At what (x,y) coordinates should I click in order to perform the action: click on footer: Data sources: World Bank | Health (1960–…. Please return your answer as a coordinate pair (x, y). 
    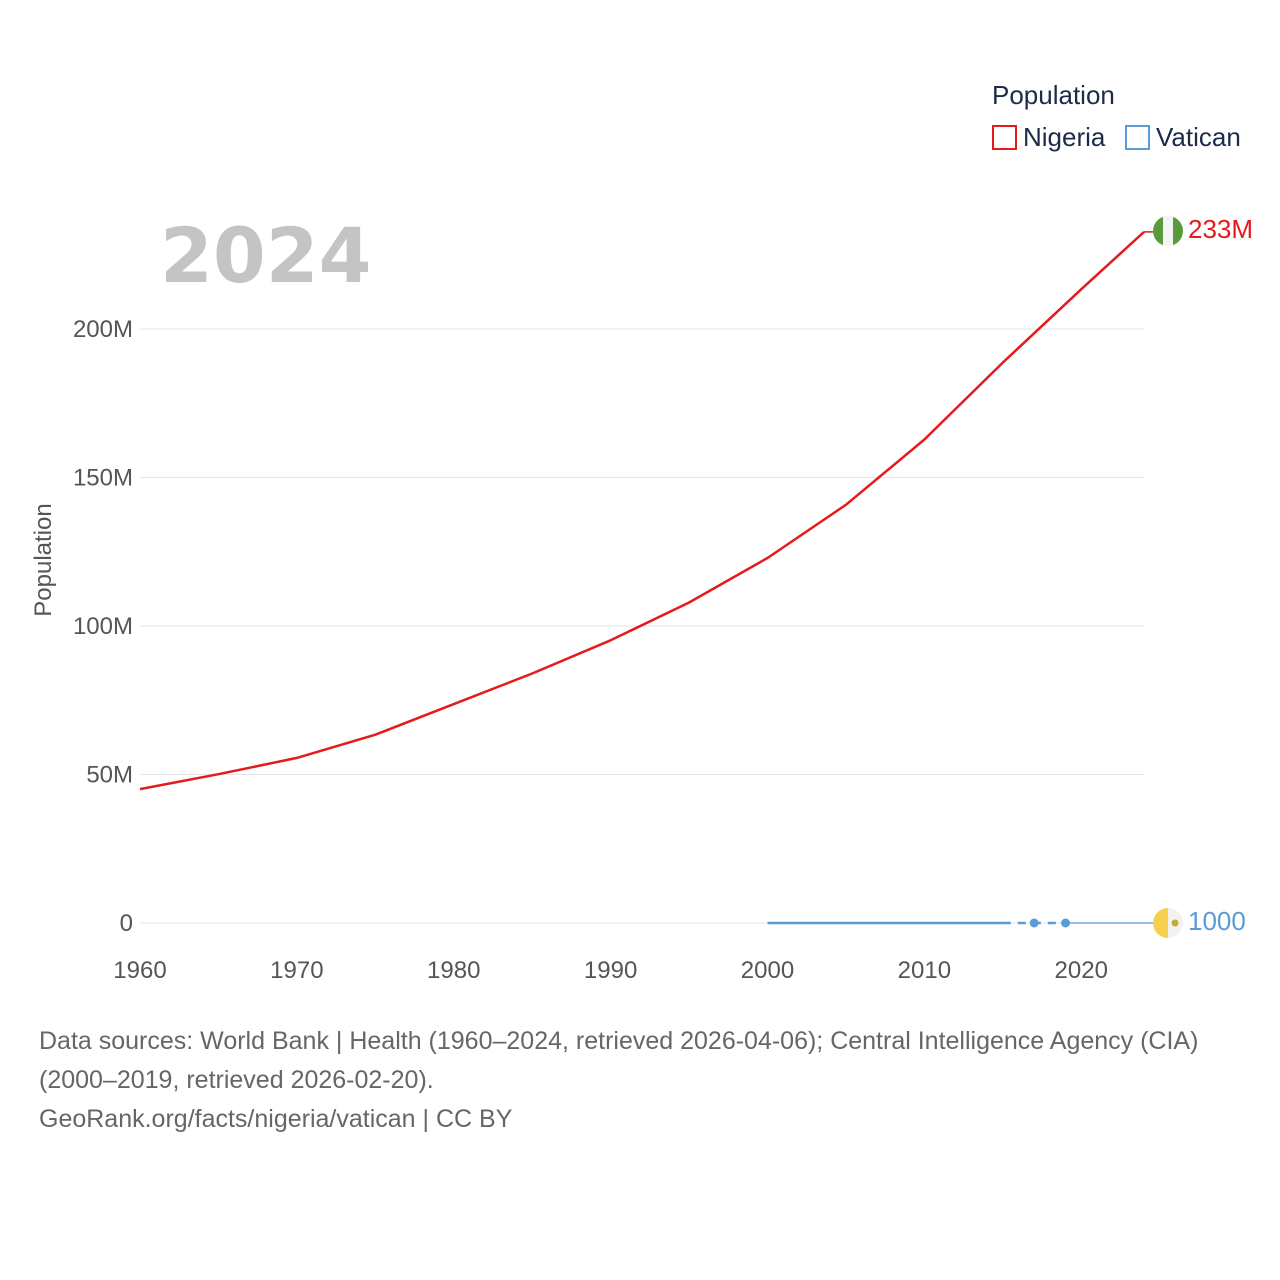
    Looking at the image, I should click on (649, 1080).